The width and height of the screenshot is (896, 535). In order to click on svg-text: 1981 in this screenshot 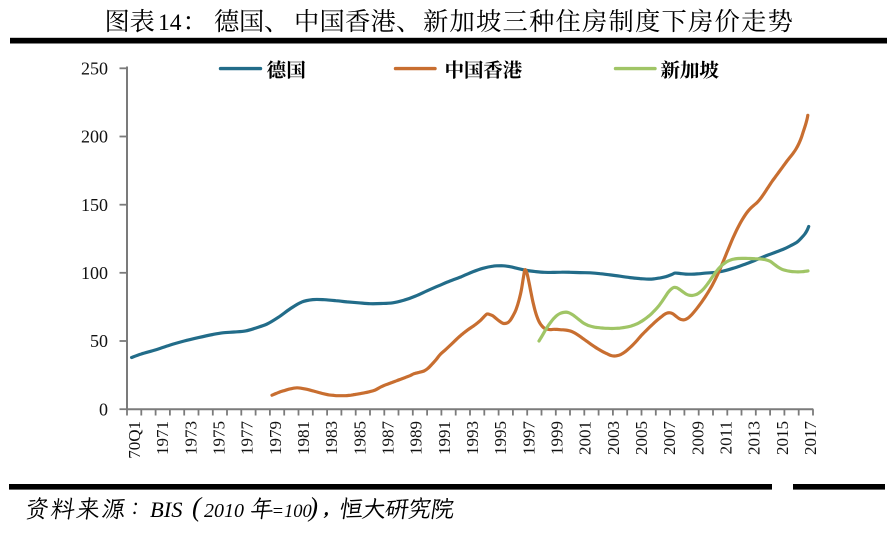, I will do `click(303, 438)`.